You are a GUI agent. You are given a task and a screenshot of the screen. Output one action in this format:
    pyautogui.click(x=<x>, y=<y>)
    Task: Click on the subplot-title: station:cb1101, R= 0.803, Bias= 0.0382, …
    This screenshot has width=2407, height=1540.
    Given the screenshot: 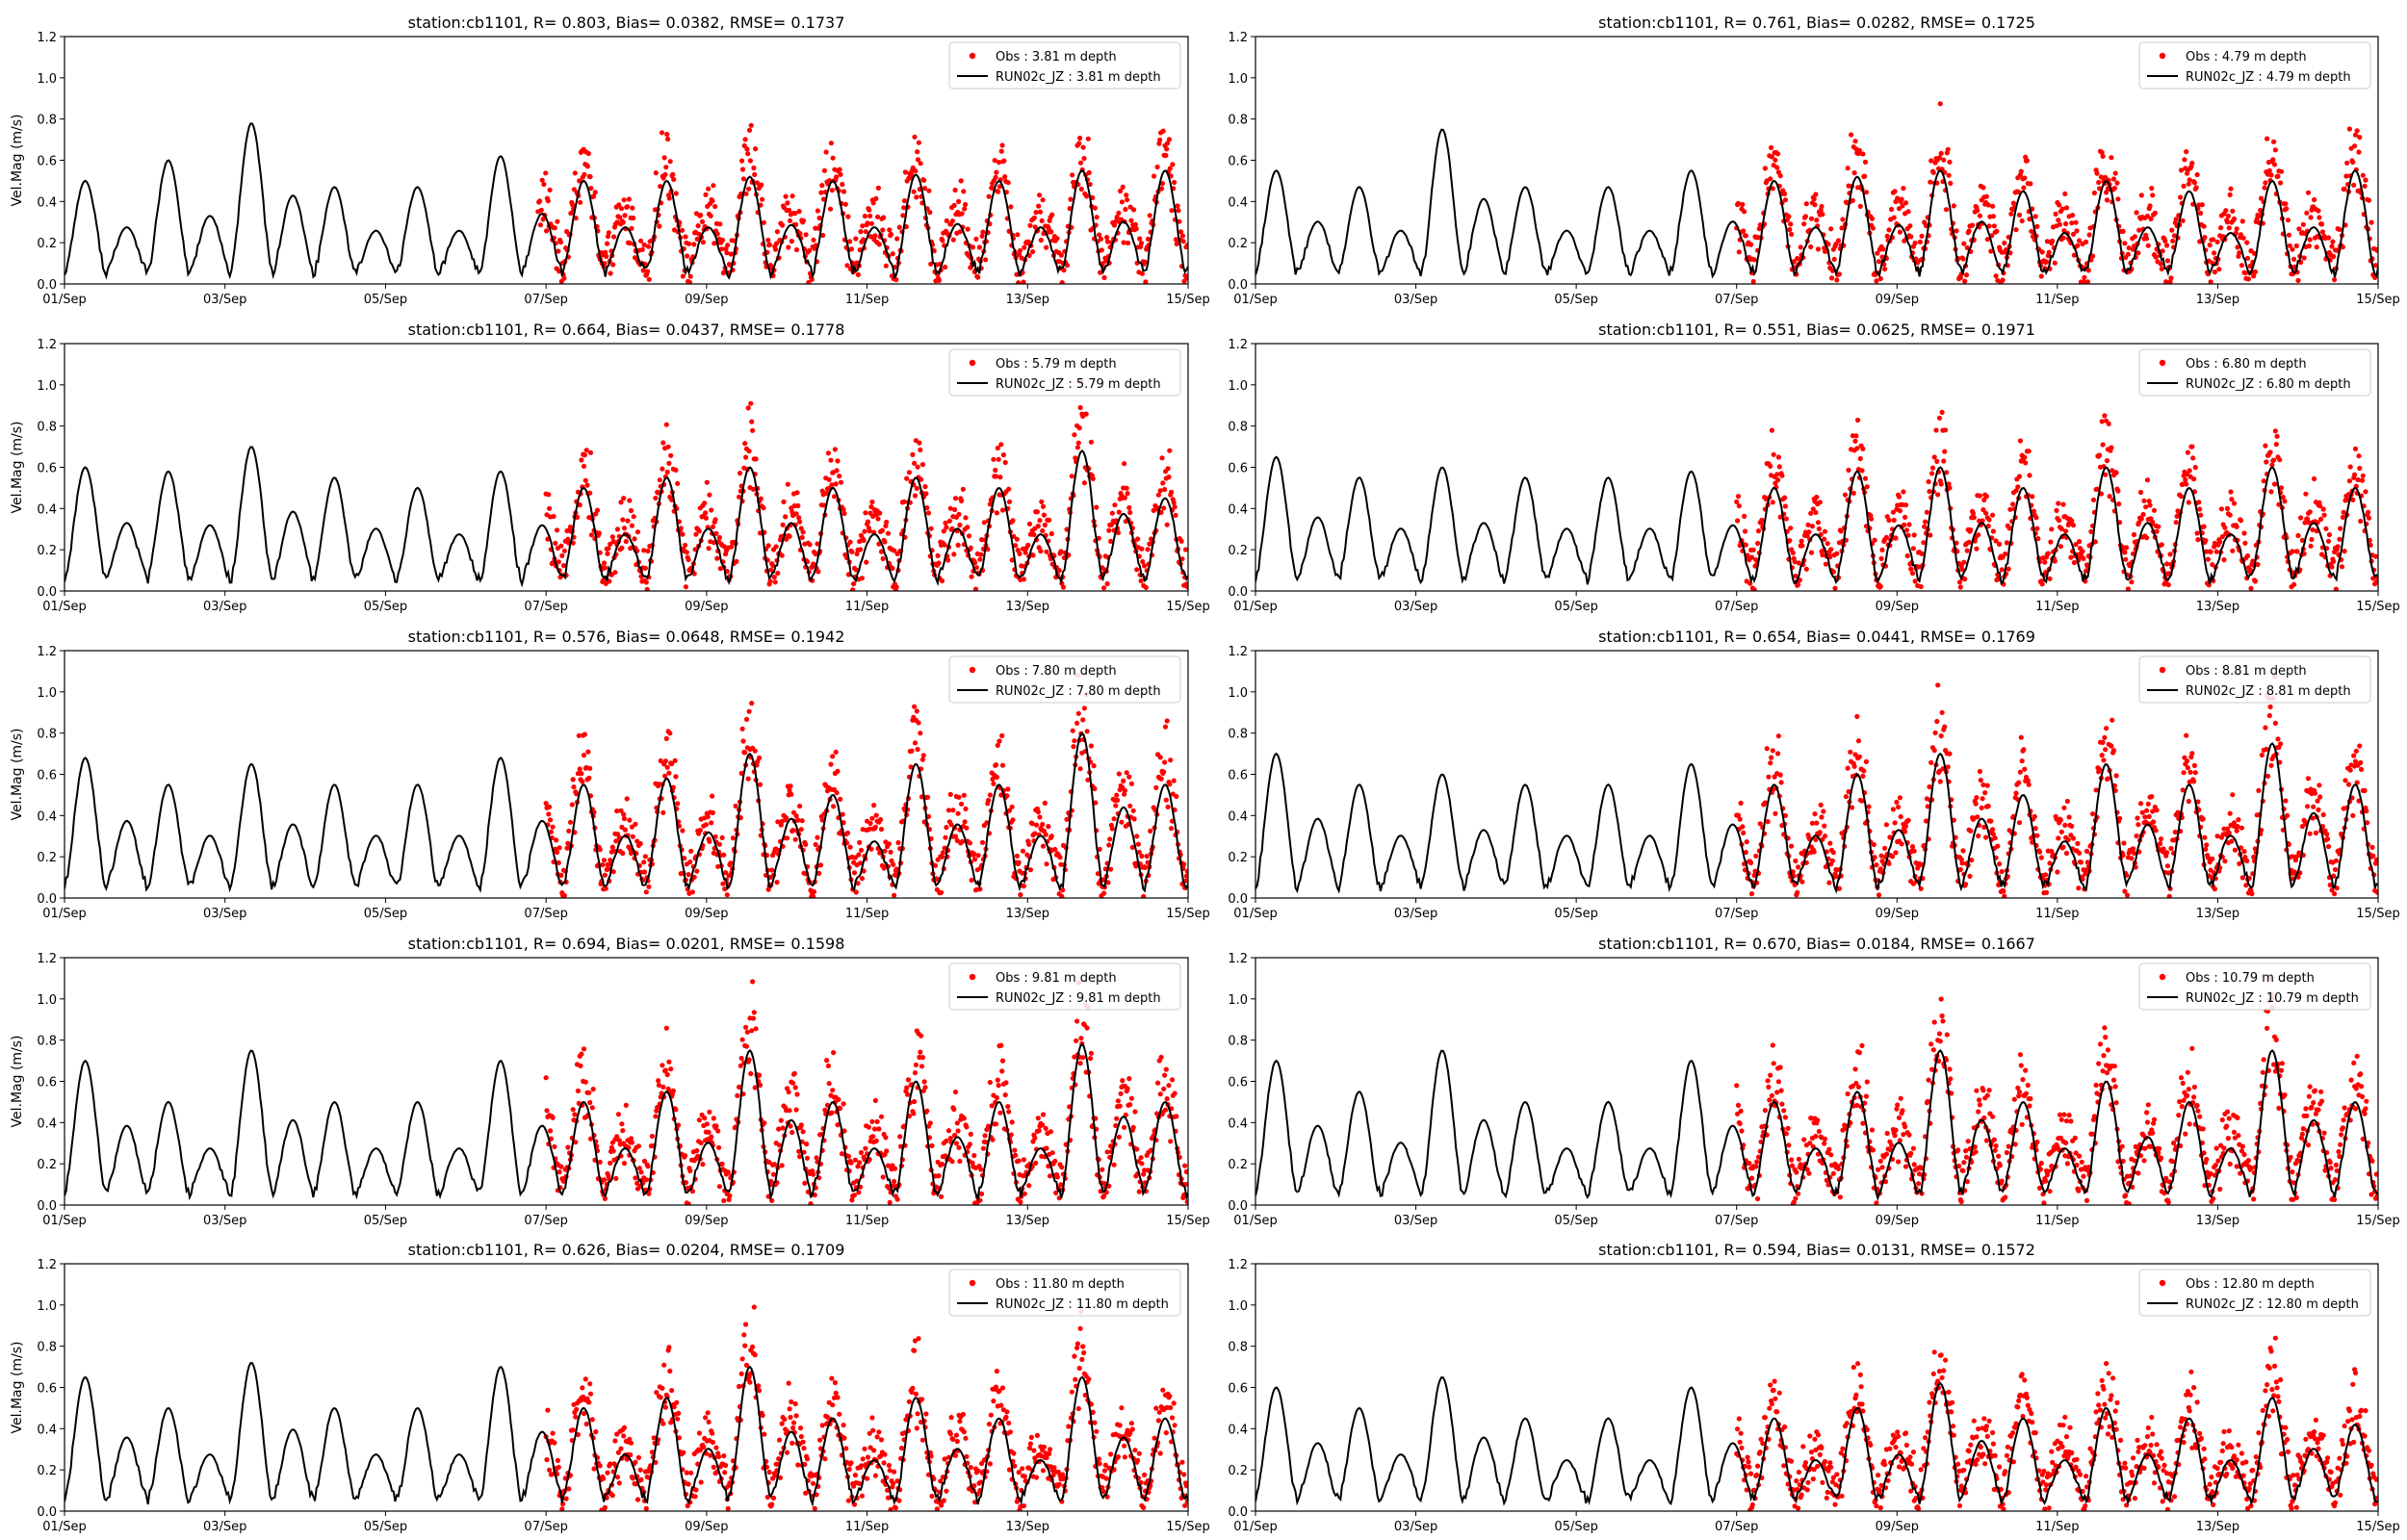 What is the action you would take?
    pyautogui.click(x=626, y=22)
    